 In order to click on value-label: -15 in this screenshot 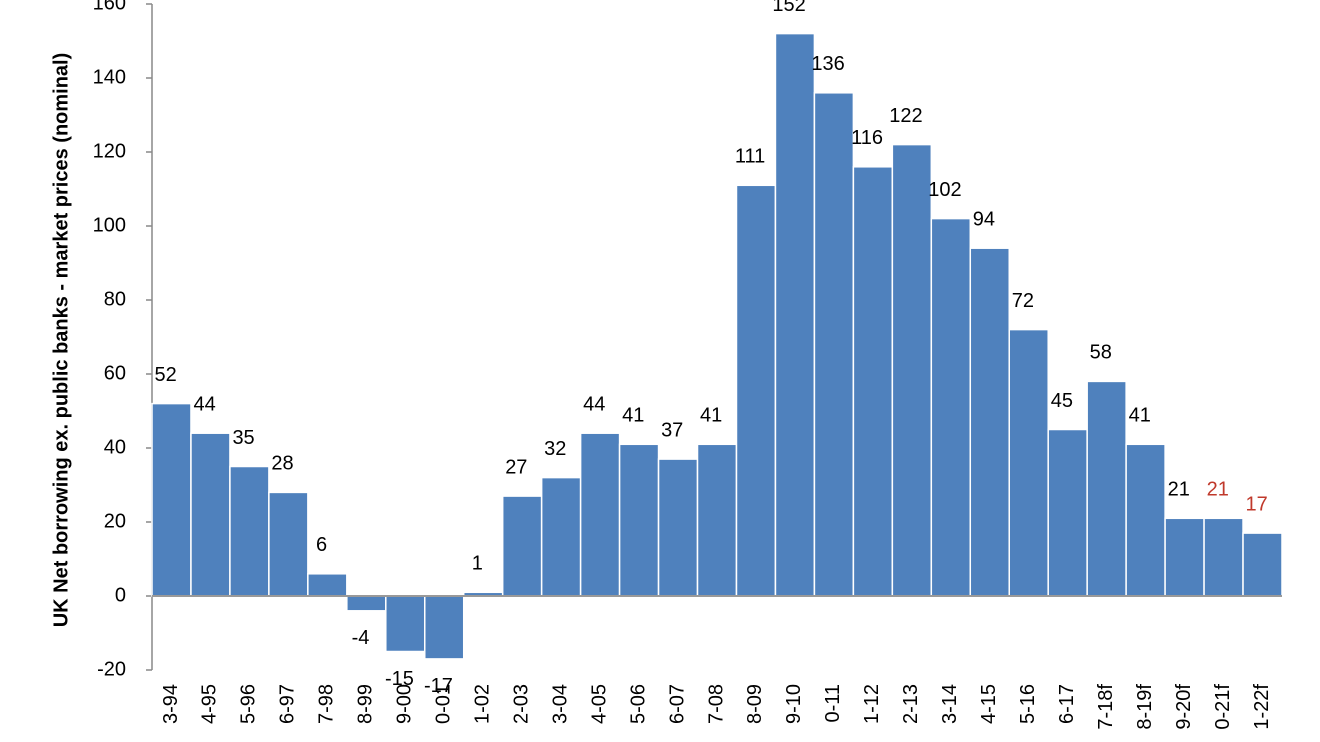, I will do `click(399, 679)`.